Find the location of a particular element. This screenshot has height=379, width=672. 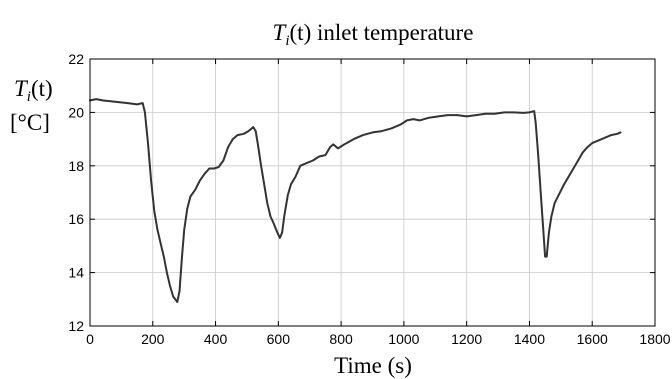

x-tick-label: 0 is located at coordinates (90, 339).